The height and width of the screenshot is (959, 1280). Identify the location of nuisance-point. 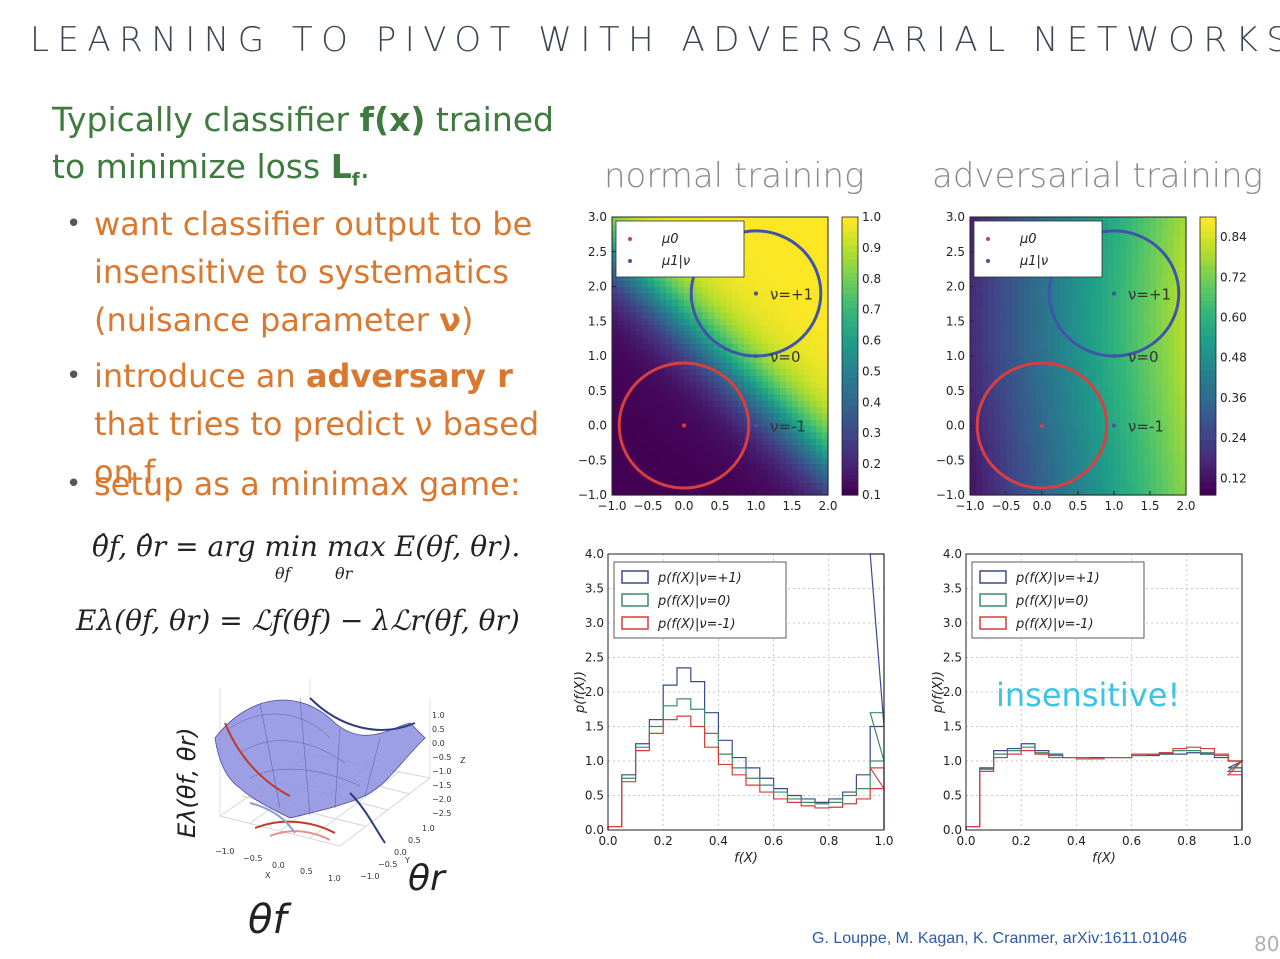
(756, 425).